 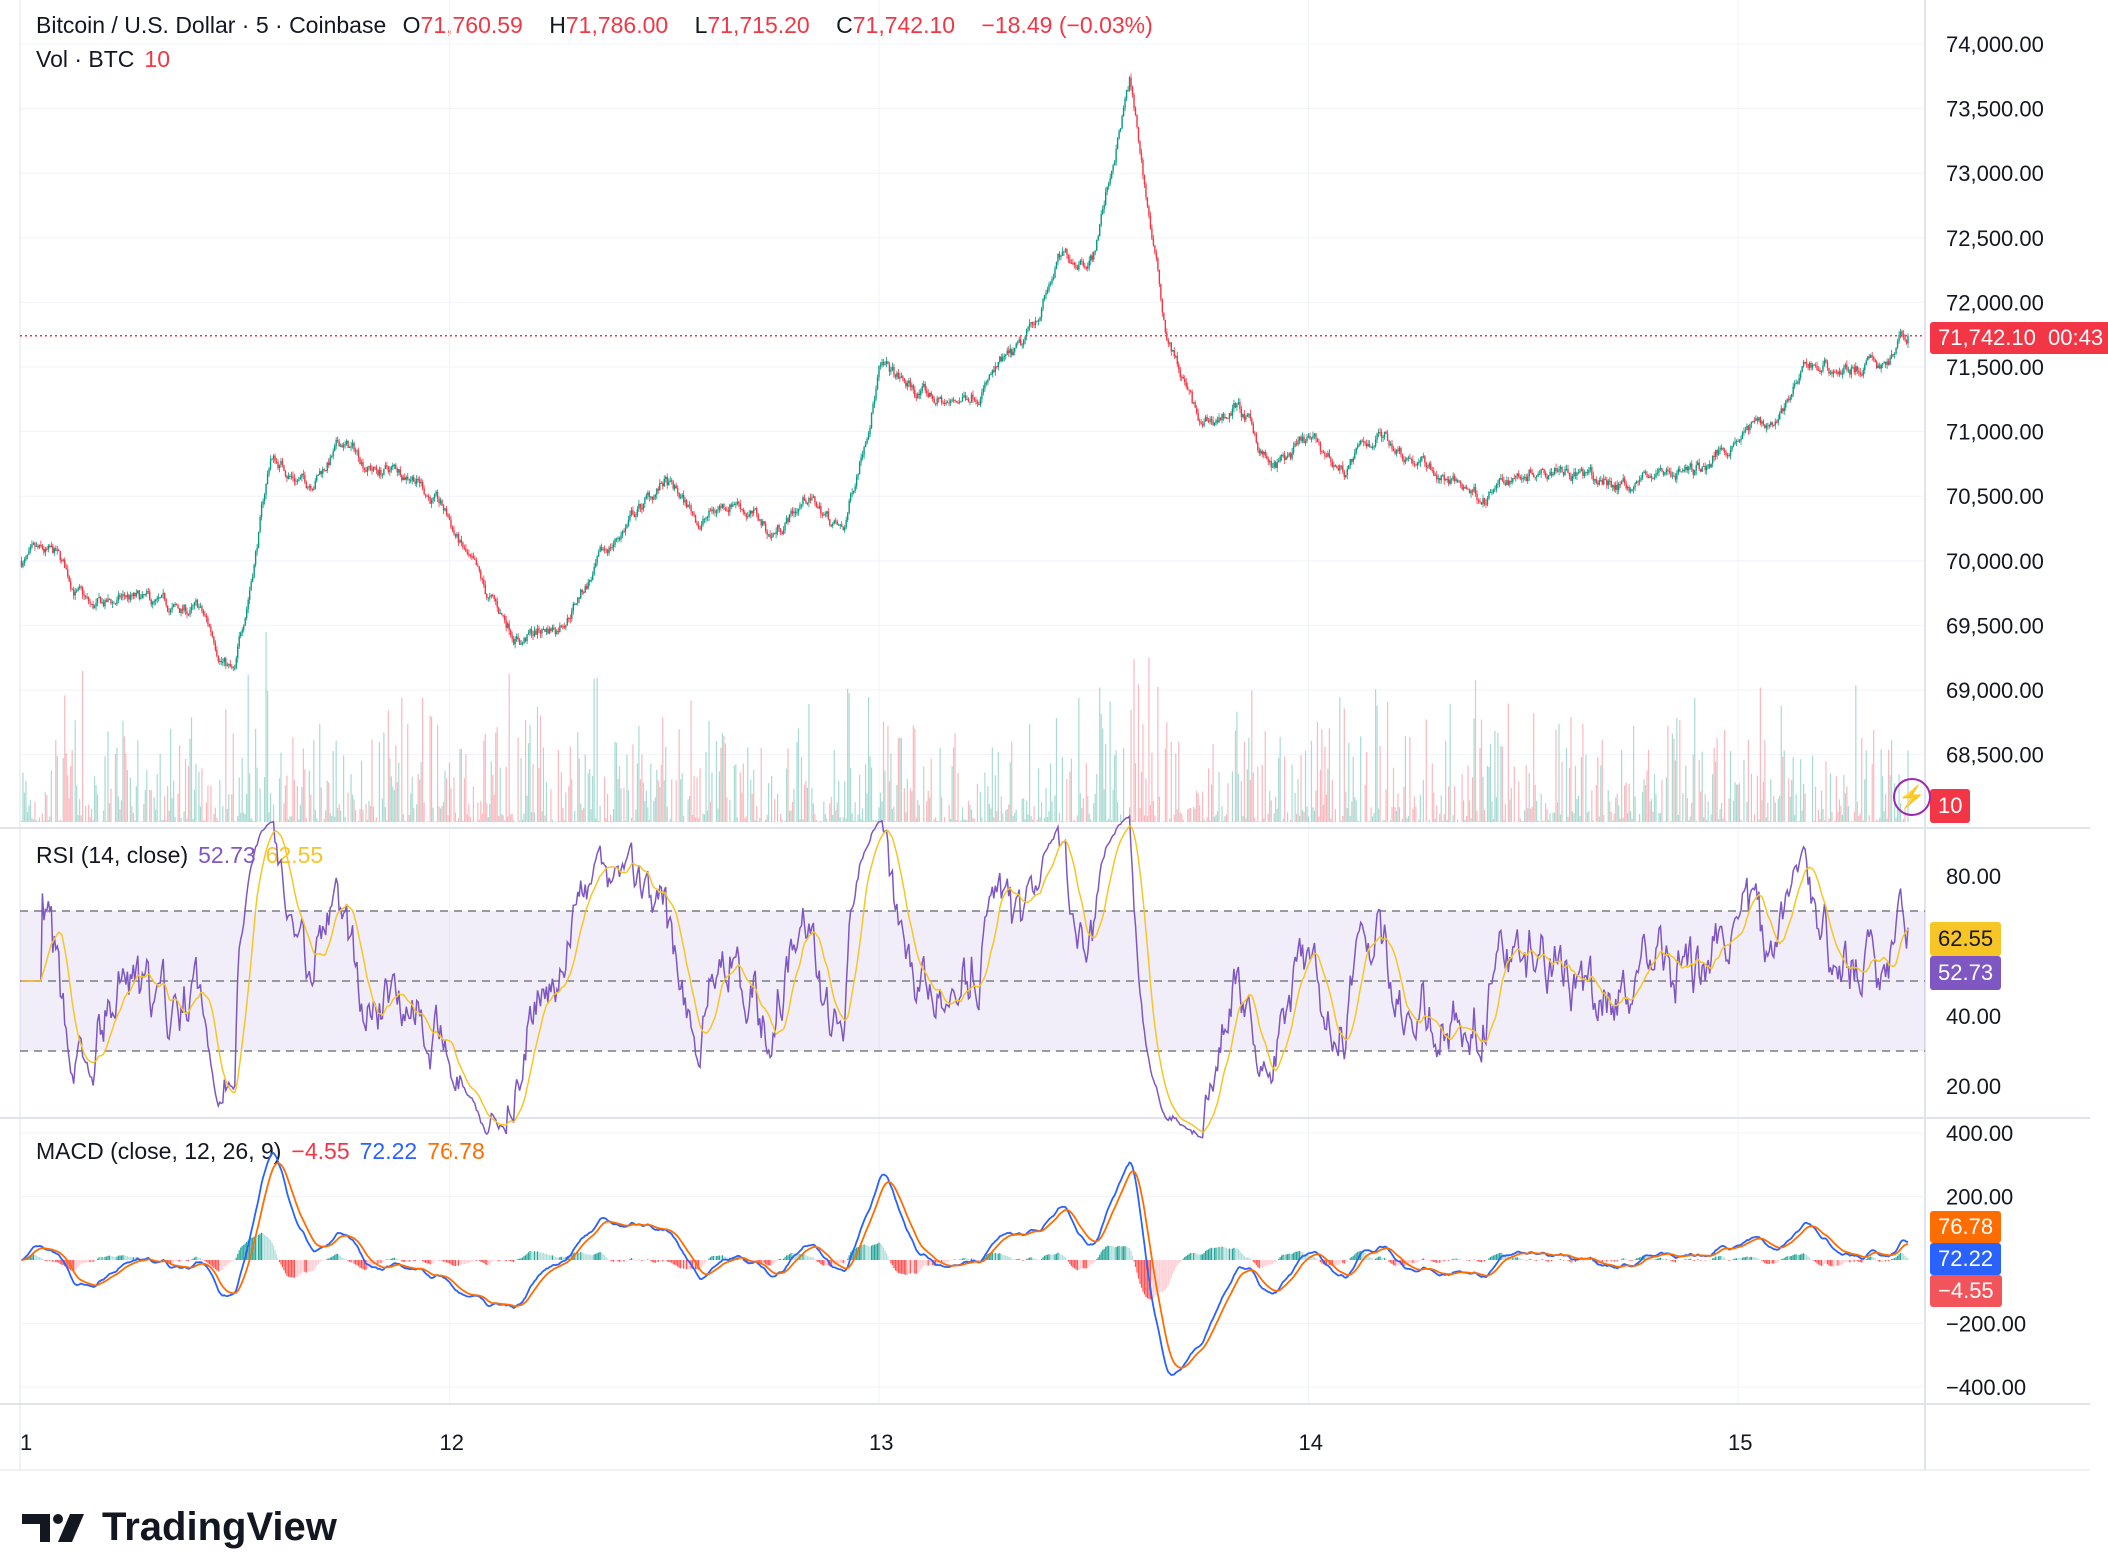 What do you see at coordinates (211, 25) in the screenshot?
I see `symbol-title: Bitcoin / U.S. Dollar · 5 · Coinbase` at bounding box center [211, 25].